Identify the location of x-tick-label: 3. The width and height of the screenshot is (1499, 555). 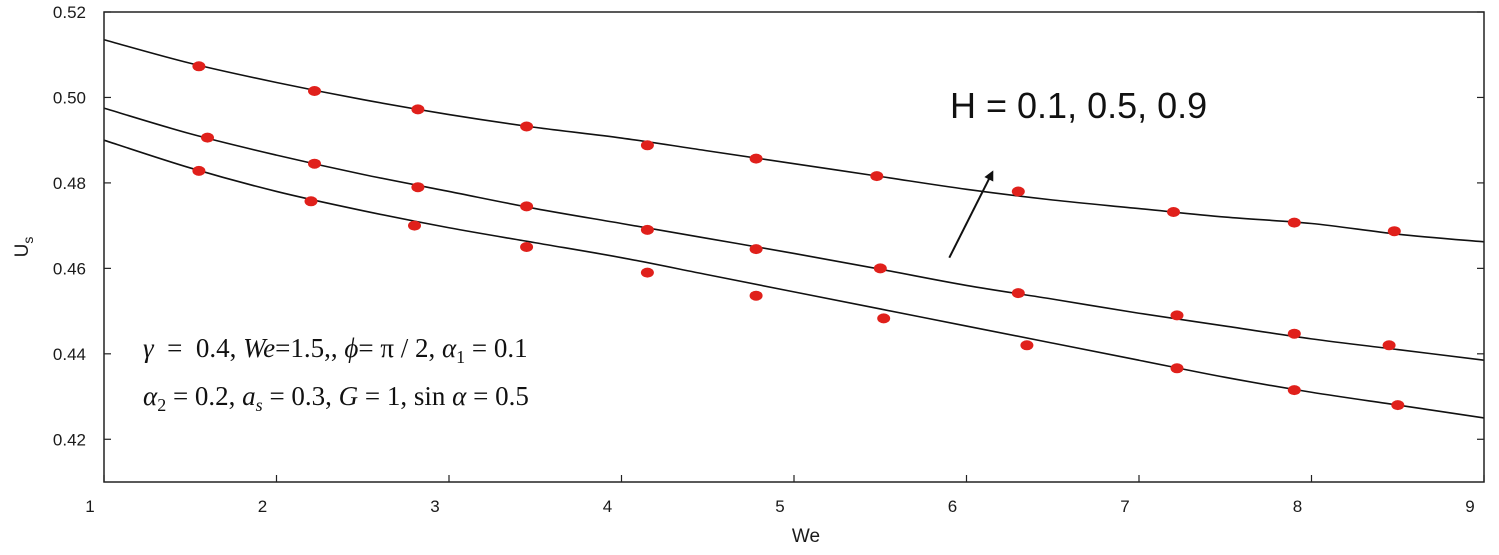
(434, 506).